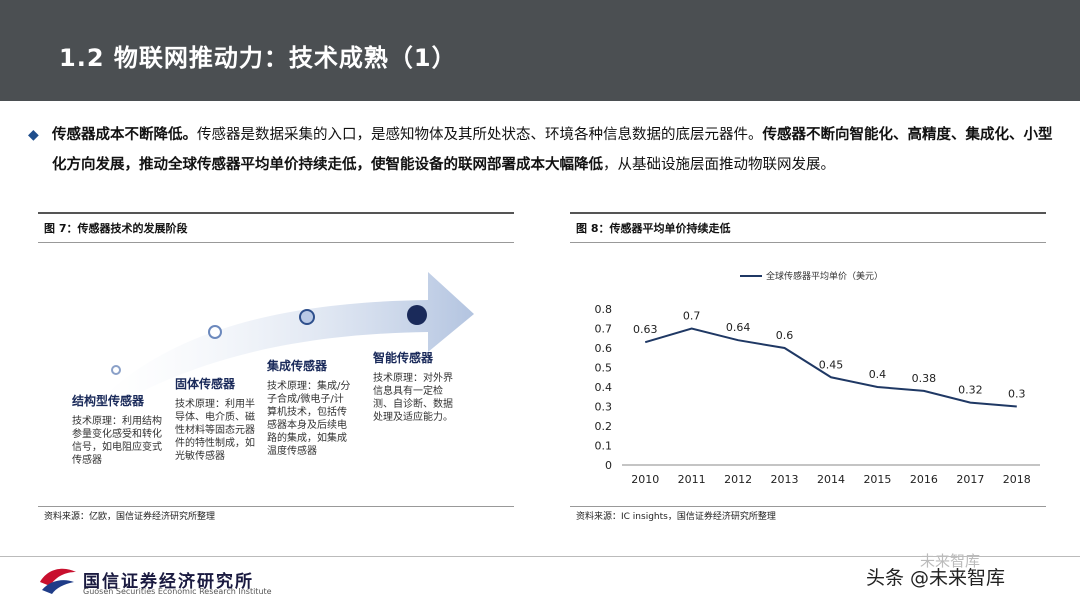 Image resolution: width=1080 pixels, height=608 pixels. I want to click on legend-label: 全球传感器平均单价（美元）, so click(824, 276).